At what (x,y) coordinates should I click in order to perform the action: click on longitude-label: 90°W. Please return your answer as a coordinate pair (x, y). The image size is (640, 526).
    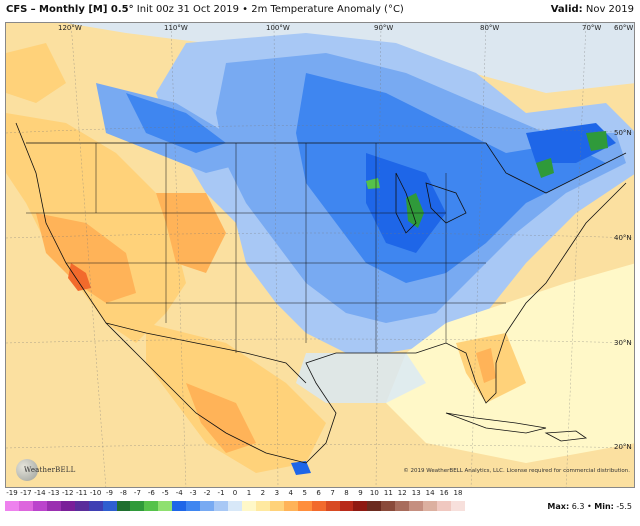
    Looking at the image, I should click on (384, 28).